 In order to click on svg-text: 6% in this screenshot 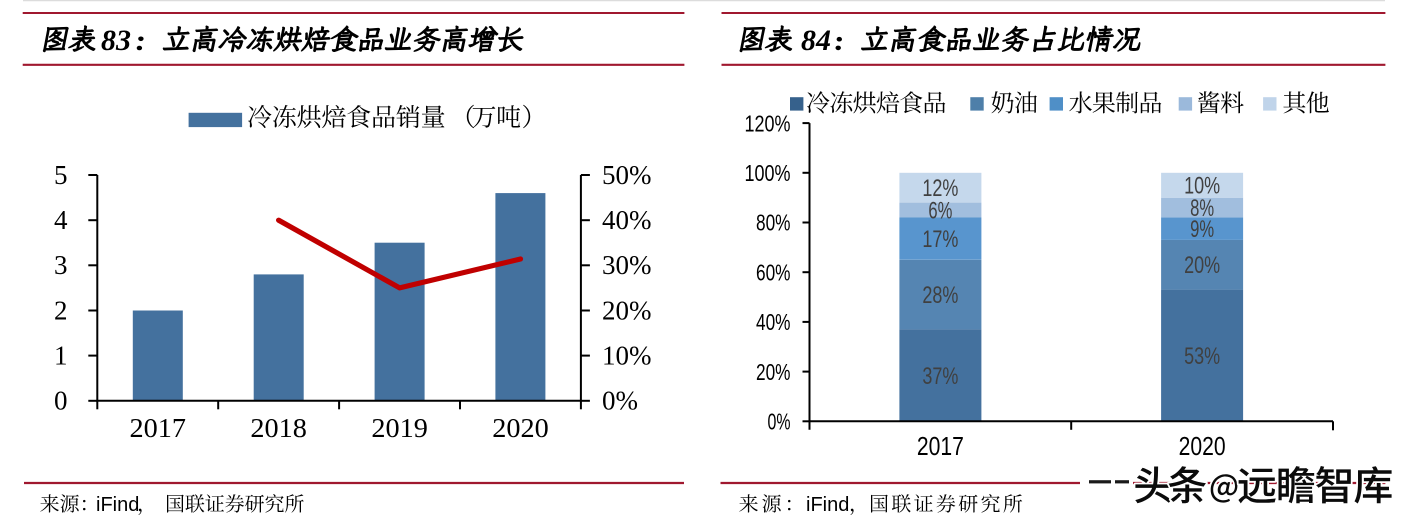, I will do `click(940, 211)`.